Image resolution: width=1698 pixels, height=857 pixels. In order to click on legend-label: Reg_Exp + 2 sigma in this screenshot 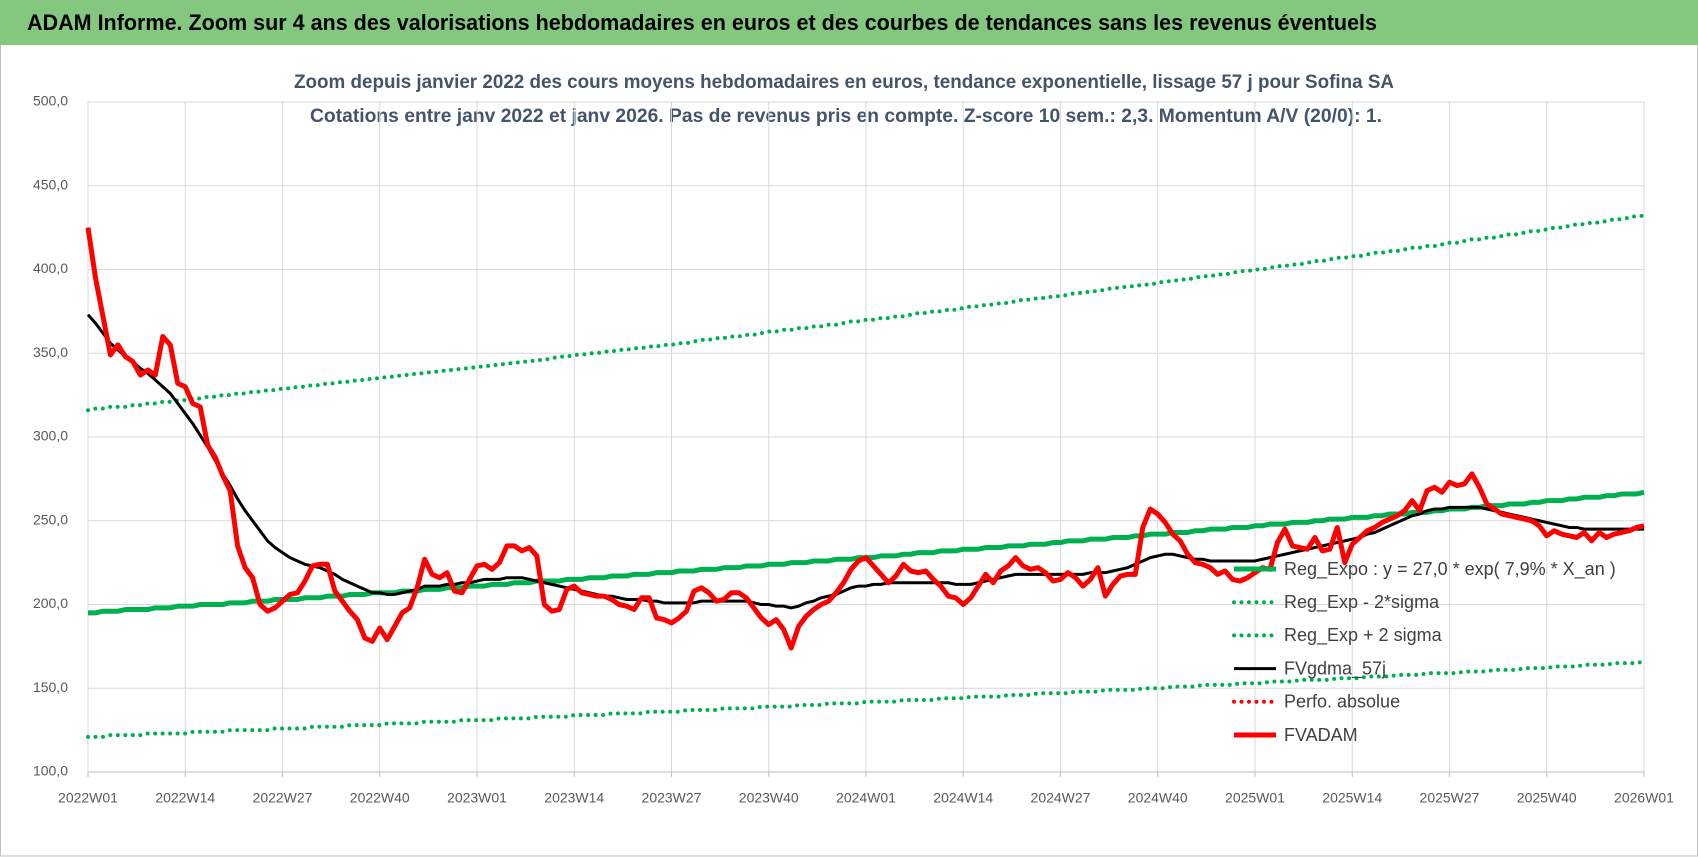, I will do `click(1363, 635)`.